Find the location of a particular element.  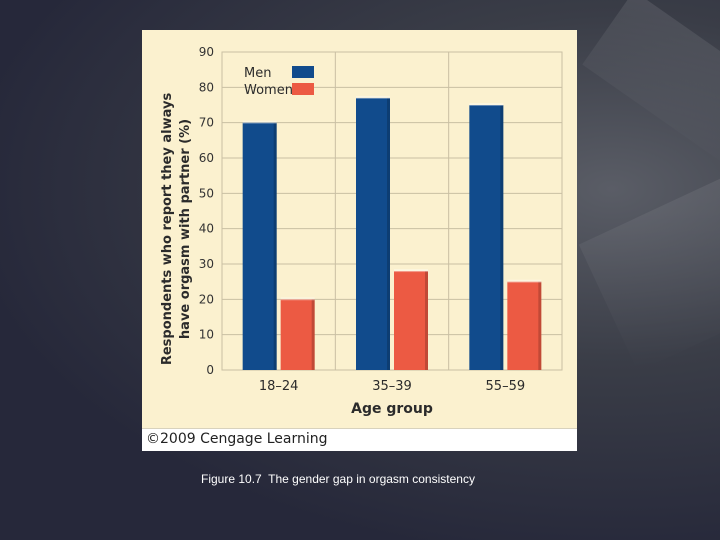

x-tick-label: 35–39 is located at coordinates (392, 386).